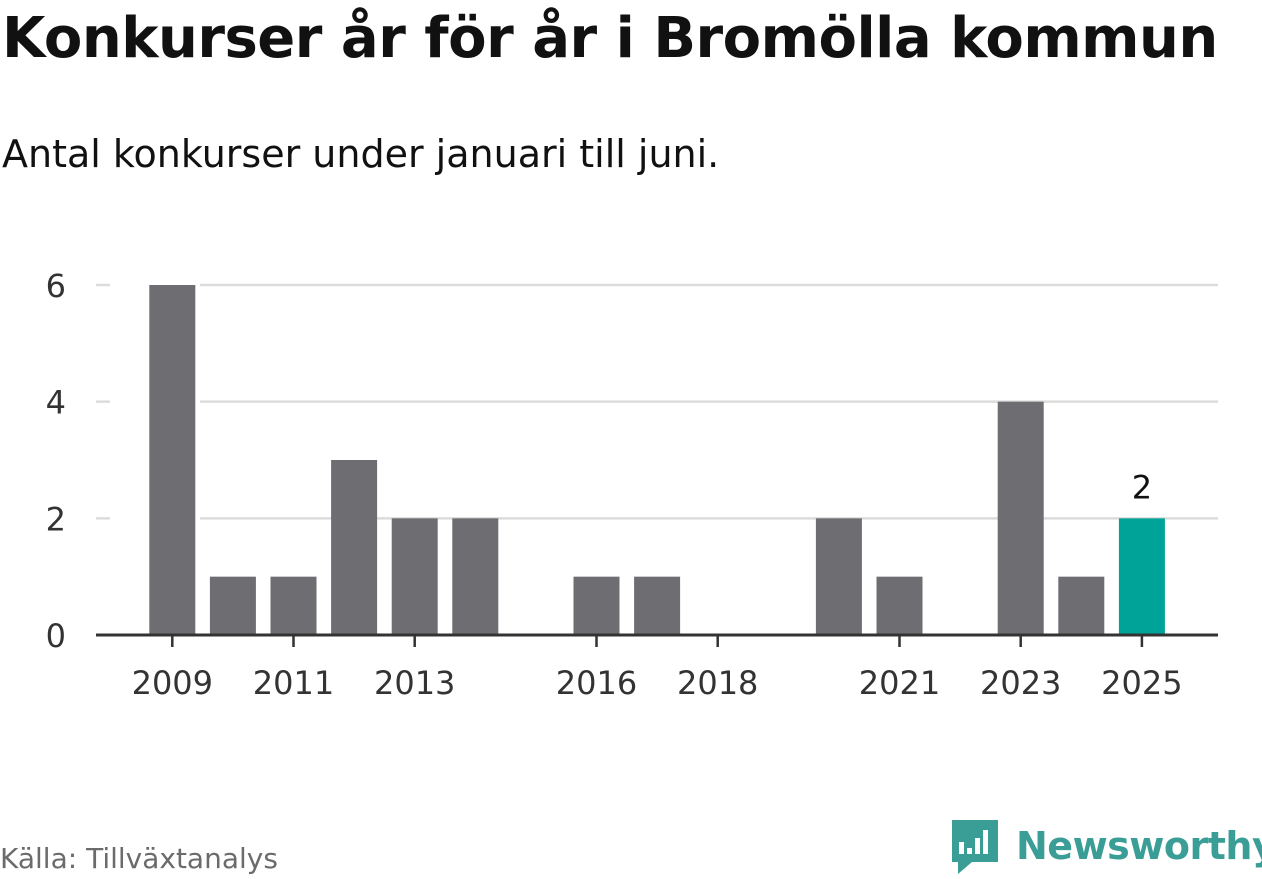 The image size is (1262, 879). What do you see at coordinates (1142, 487) in the screenshot?
I see `data-label: 2` at bounding box center [1142, 487].